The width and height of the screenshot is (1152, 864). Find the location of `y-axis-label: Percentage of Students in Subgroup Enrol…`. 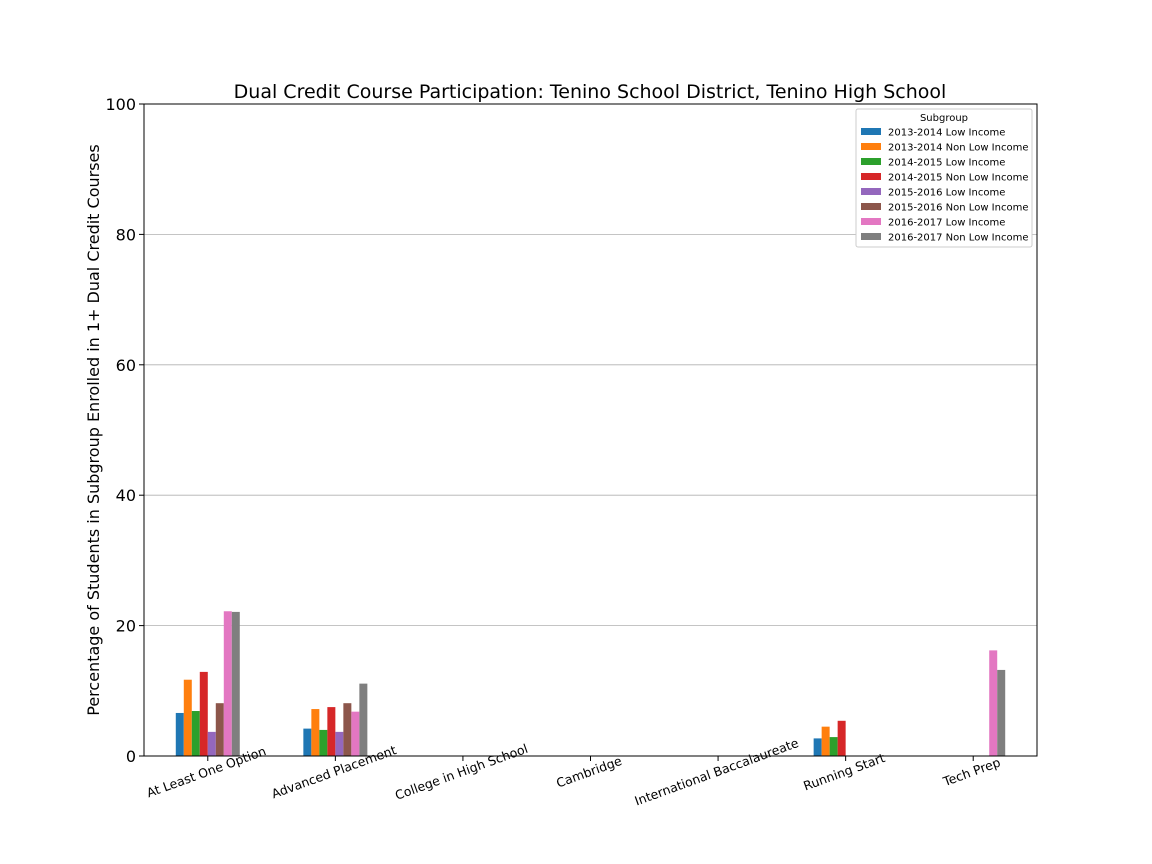

y-axis-label: Percentage of Students in Subgroup Enrol… is located at coordinates (93, 429).